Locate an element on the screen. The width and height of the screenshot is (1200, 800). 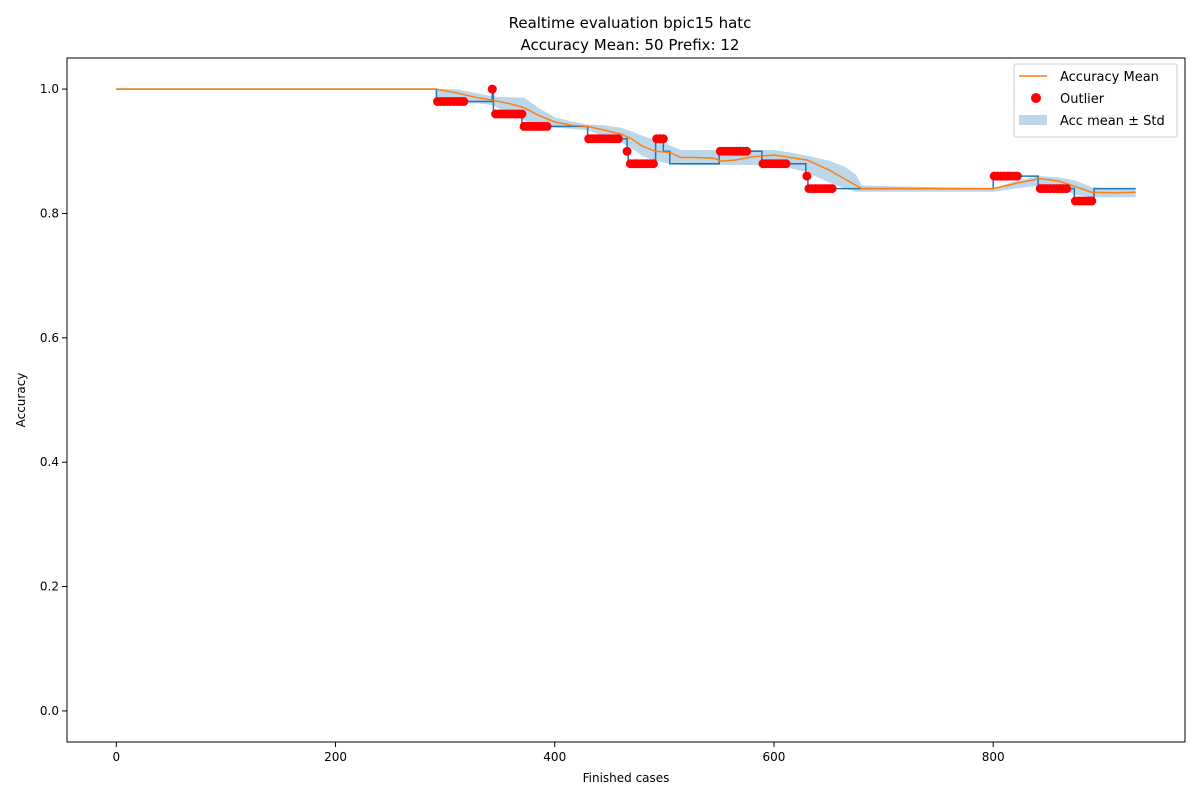
accuracy-step-layer is located at coordinates (626, 145).